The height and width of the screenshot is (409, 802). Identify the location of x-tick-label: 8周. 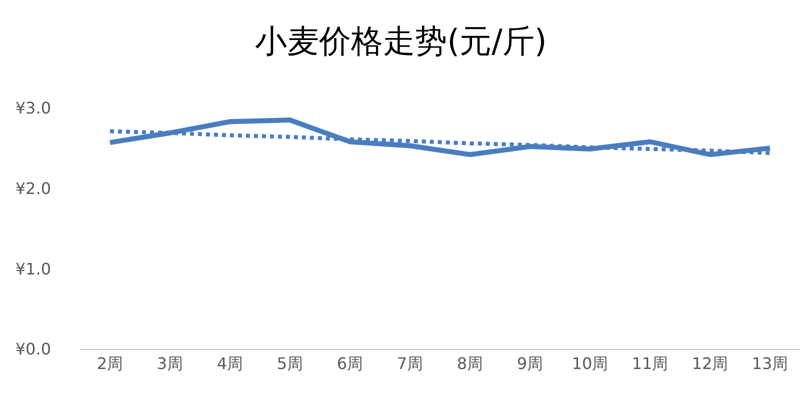
(470, 364).